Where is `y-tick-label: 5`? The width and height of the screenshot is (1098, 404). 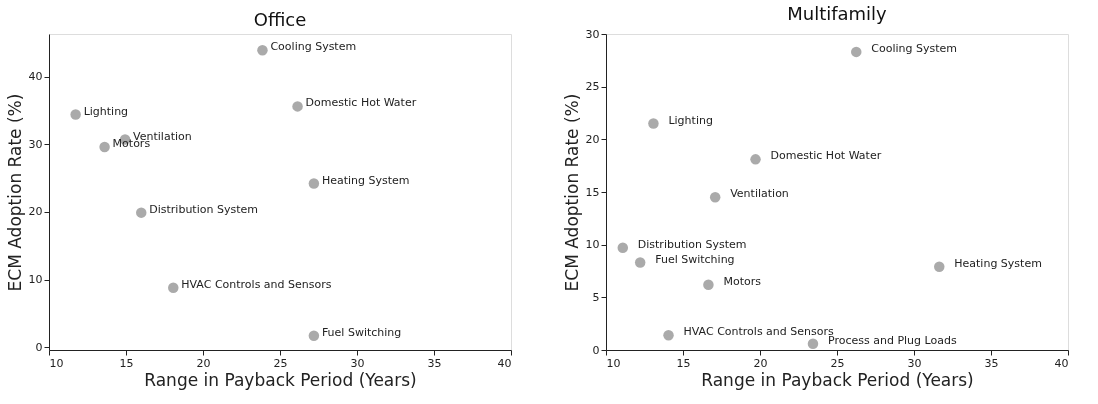 y-tick-label: 5 is located at coordinates (596, 297).